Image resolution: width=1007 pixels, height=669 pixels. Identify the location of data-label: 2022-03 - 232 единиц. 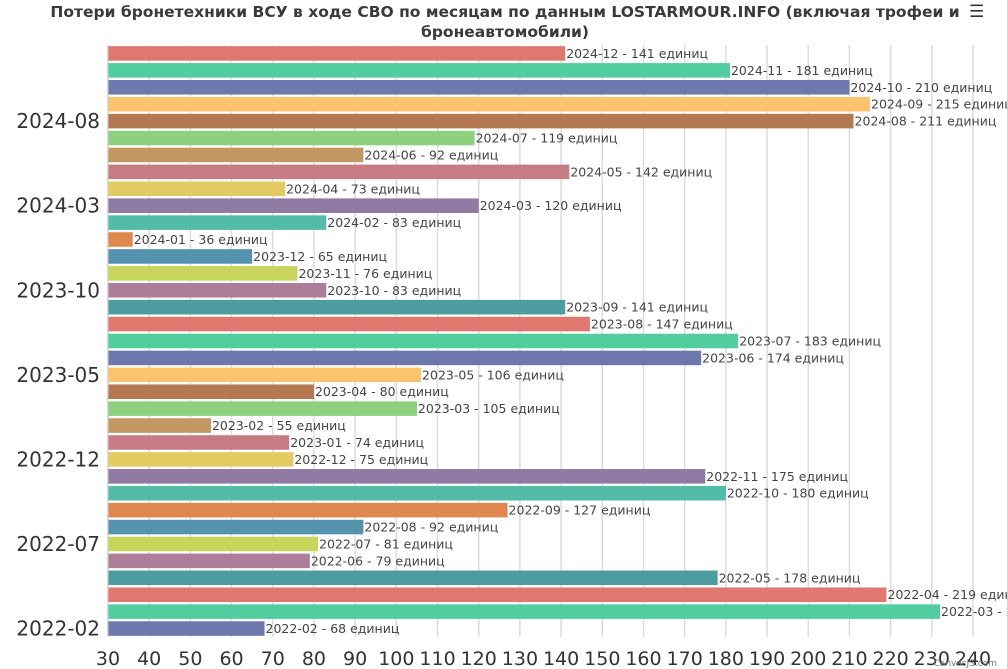
(974, 611).